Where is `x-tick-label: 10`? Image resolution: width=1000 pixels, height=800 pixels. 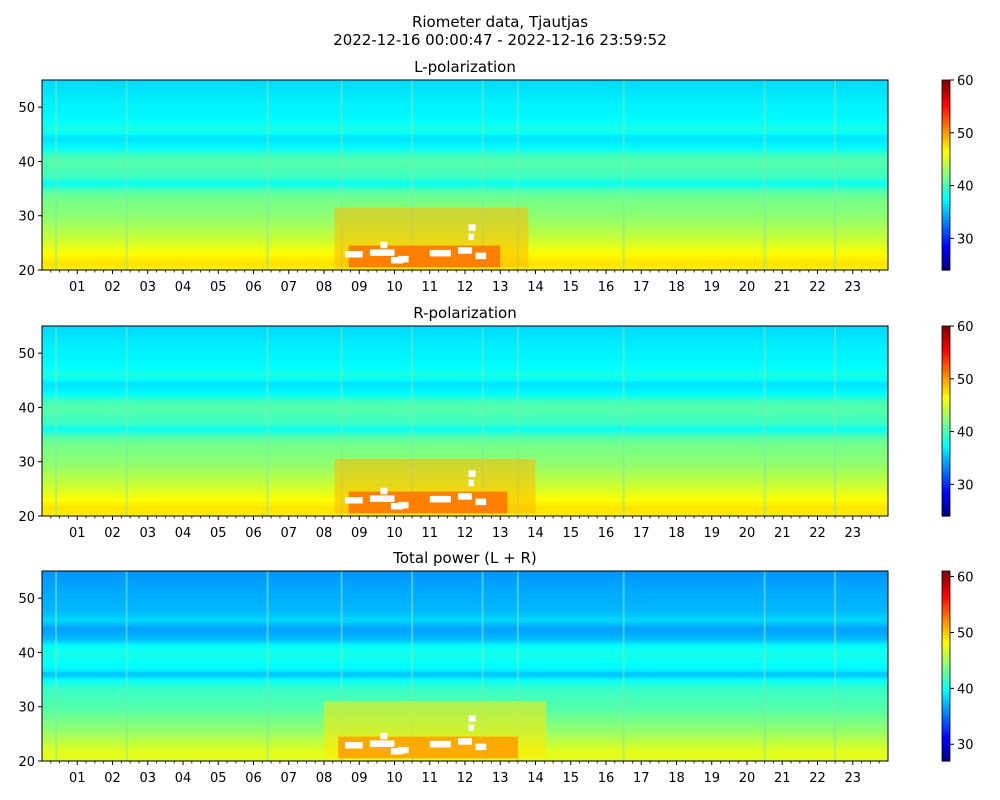 x-tick-label: 10 is located at coordinates (394, 778).